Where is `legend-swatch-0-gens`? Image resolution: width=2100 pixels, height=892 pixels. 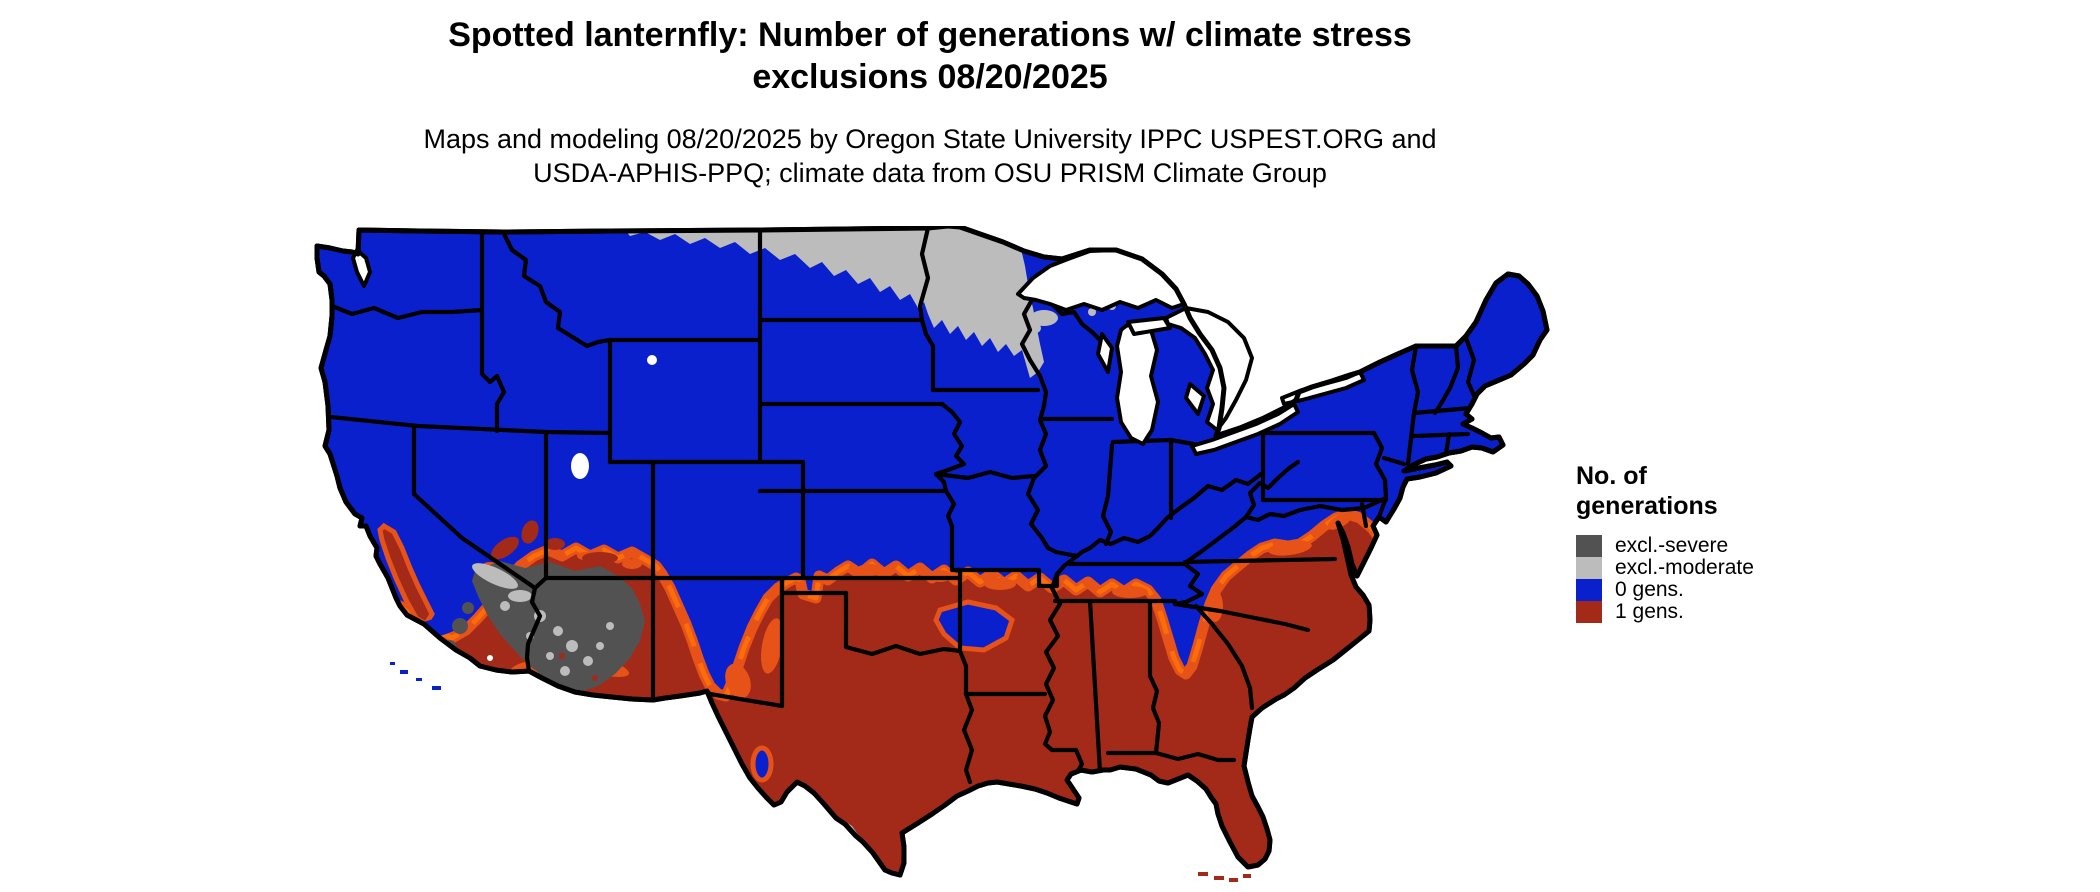
legend-swatch-0-gens is located at coordinates (1589, 590).